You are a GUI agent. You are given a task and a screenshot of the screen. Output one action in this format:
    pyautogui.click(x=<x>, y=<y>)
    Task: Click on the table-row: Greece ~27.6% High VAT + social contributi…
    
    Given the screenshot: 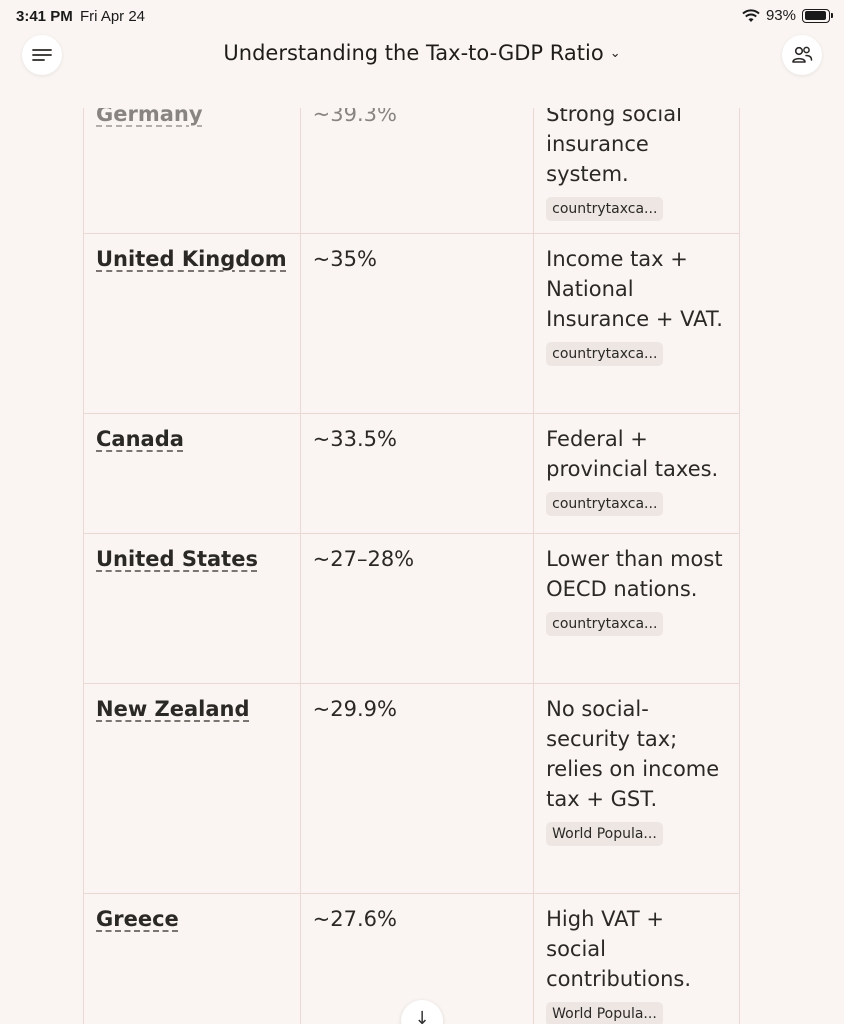 What is the action you would take?
    pyautogui.click(x=411, y=958)
    